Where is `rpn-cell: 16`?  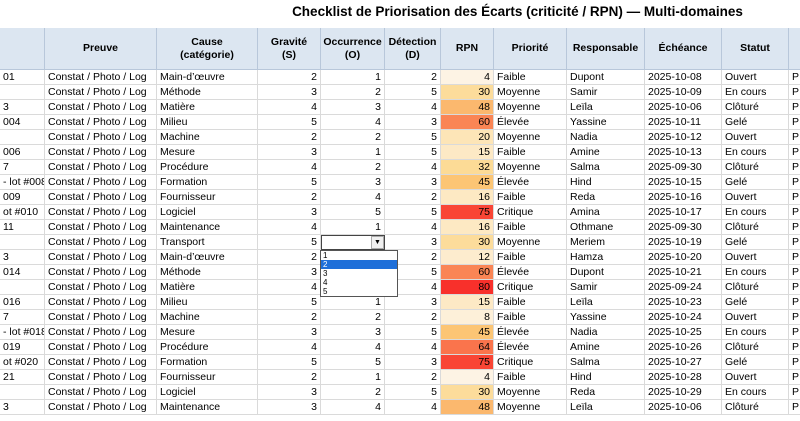 rpn-cell: 16 is located at coordinates (467, 227).